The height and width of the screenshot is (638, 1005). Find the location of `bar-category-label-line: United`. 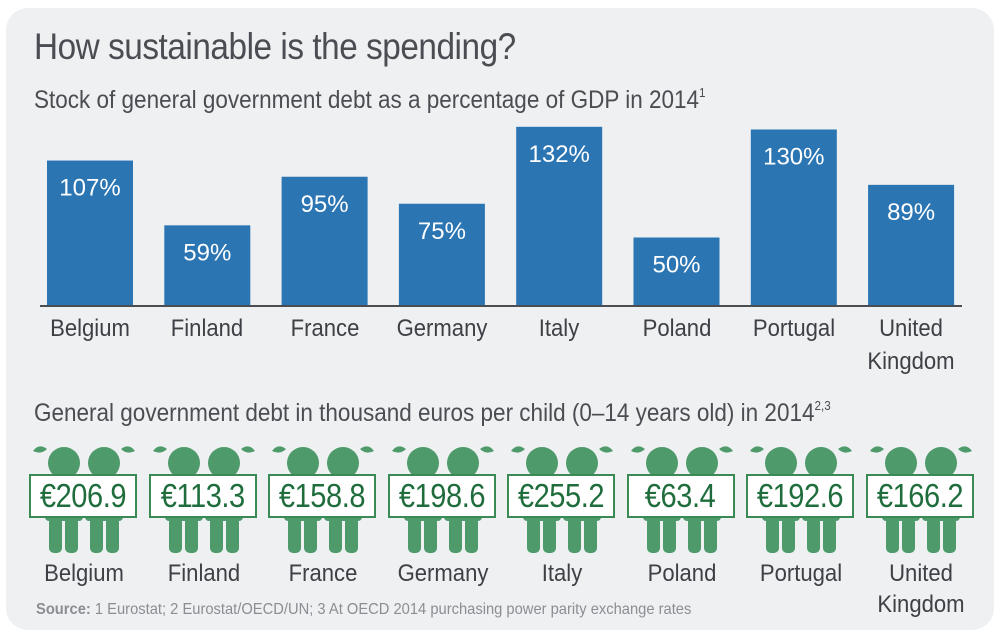

bar-category-label-line: United is located at coordinates (911, 328).